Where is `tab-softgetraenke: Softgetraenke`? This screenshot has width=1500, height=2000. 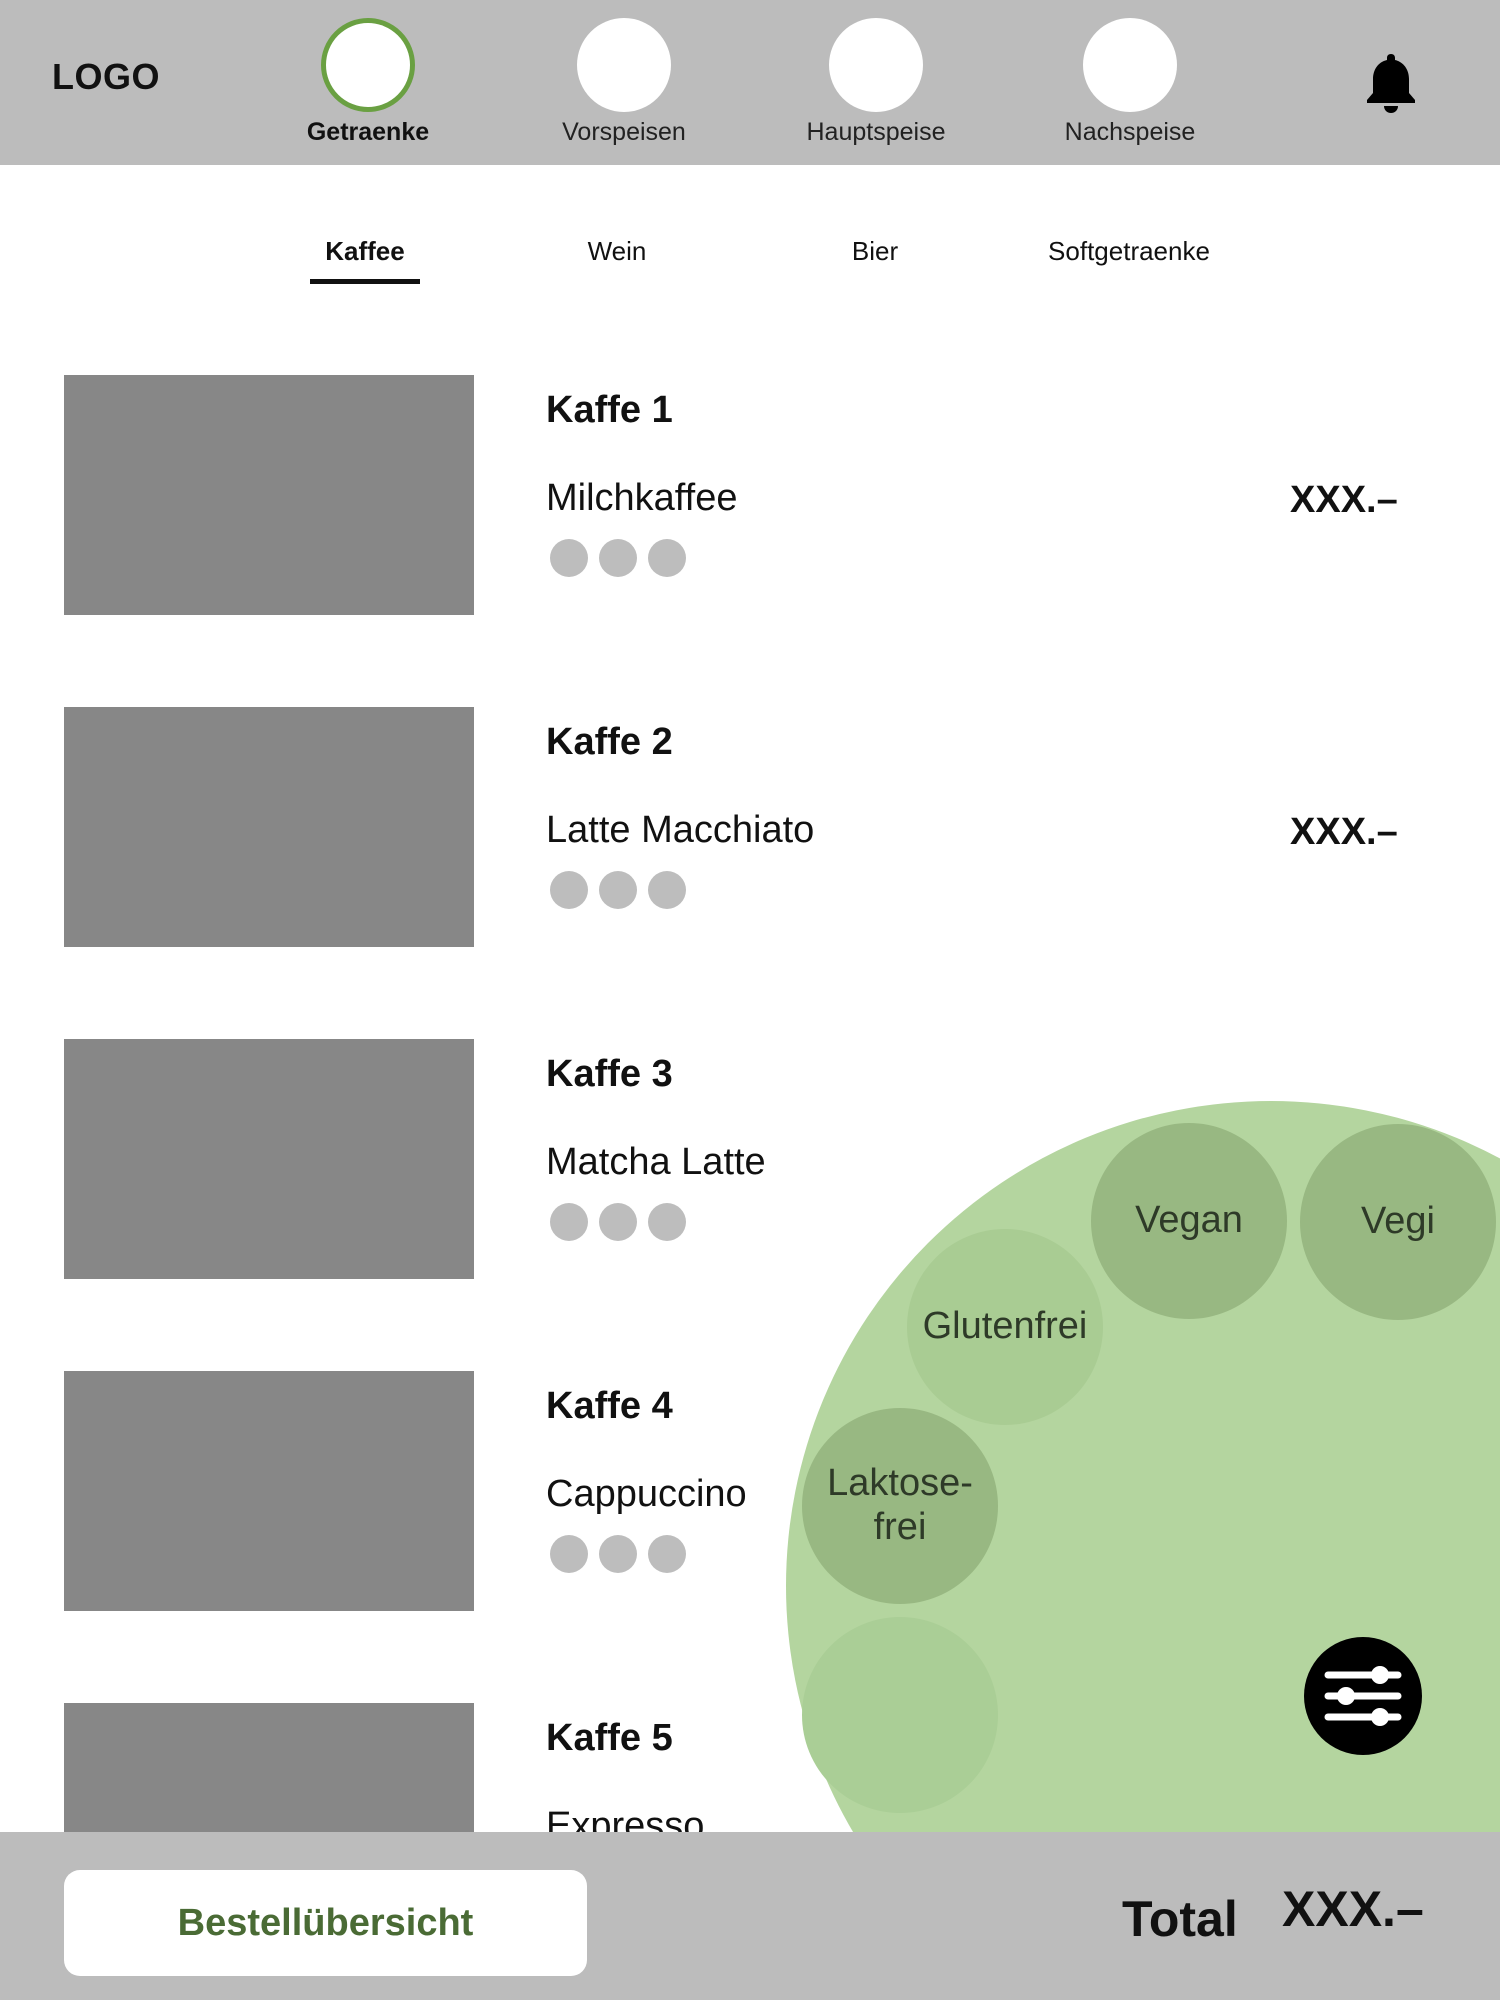
tab-softgetraenke: Softgetraenke is located at coordinates (1129, 251).